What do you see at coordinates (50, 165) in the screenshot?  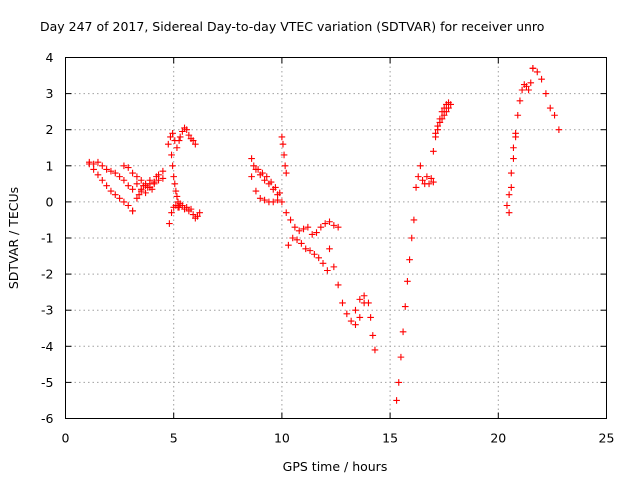 I see `y-tick-label: 1` at bounding box center [50, 165].